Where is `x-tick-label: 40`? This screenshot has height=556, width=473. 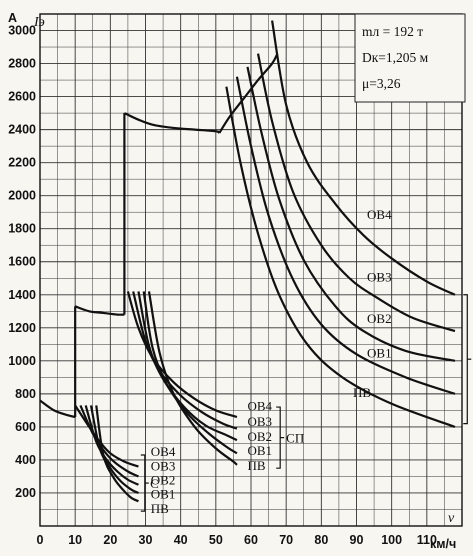
x-tick-label: 40 is located at coordinates (181, 540).